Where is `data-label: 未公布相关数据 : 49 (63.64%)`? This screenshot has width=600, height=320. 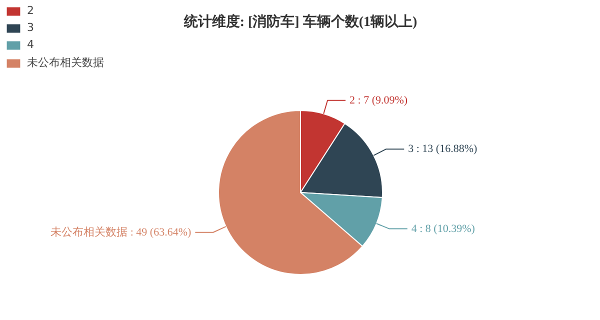 data-label: 未公布相关数据 : 49 (63.64%) is located at coordinates (121, 231).